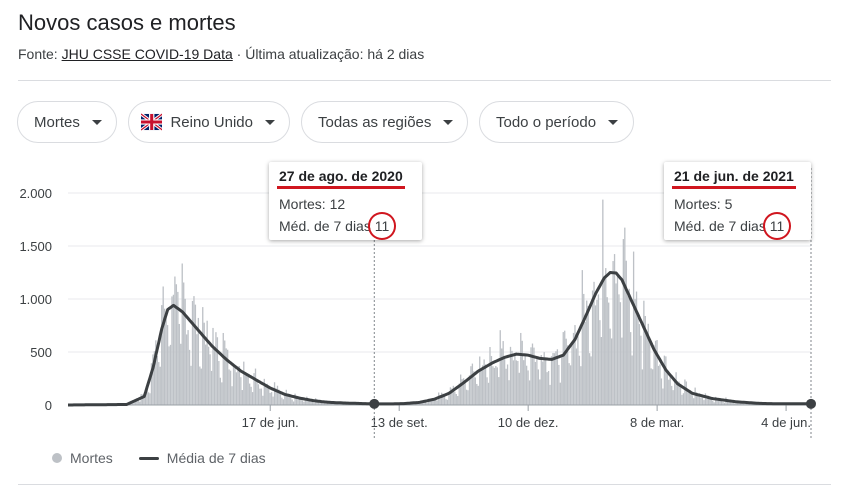 The image size is (849, 487). What do you see at coordinates (48, 405) in the screenshot?
I see `y-tick-label: 0` at bounding box center [48, 405].